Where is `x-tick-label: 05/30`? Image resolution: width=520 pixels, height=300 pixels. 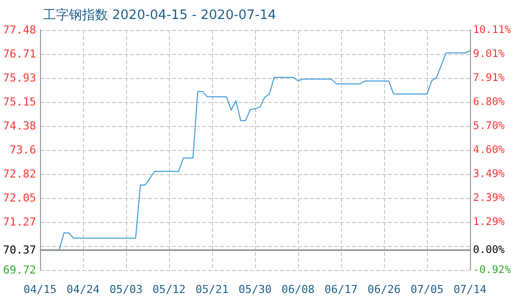
x-tick-label: 05/30 is located at coordinates (255, 289).